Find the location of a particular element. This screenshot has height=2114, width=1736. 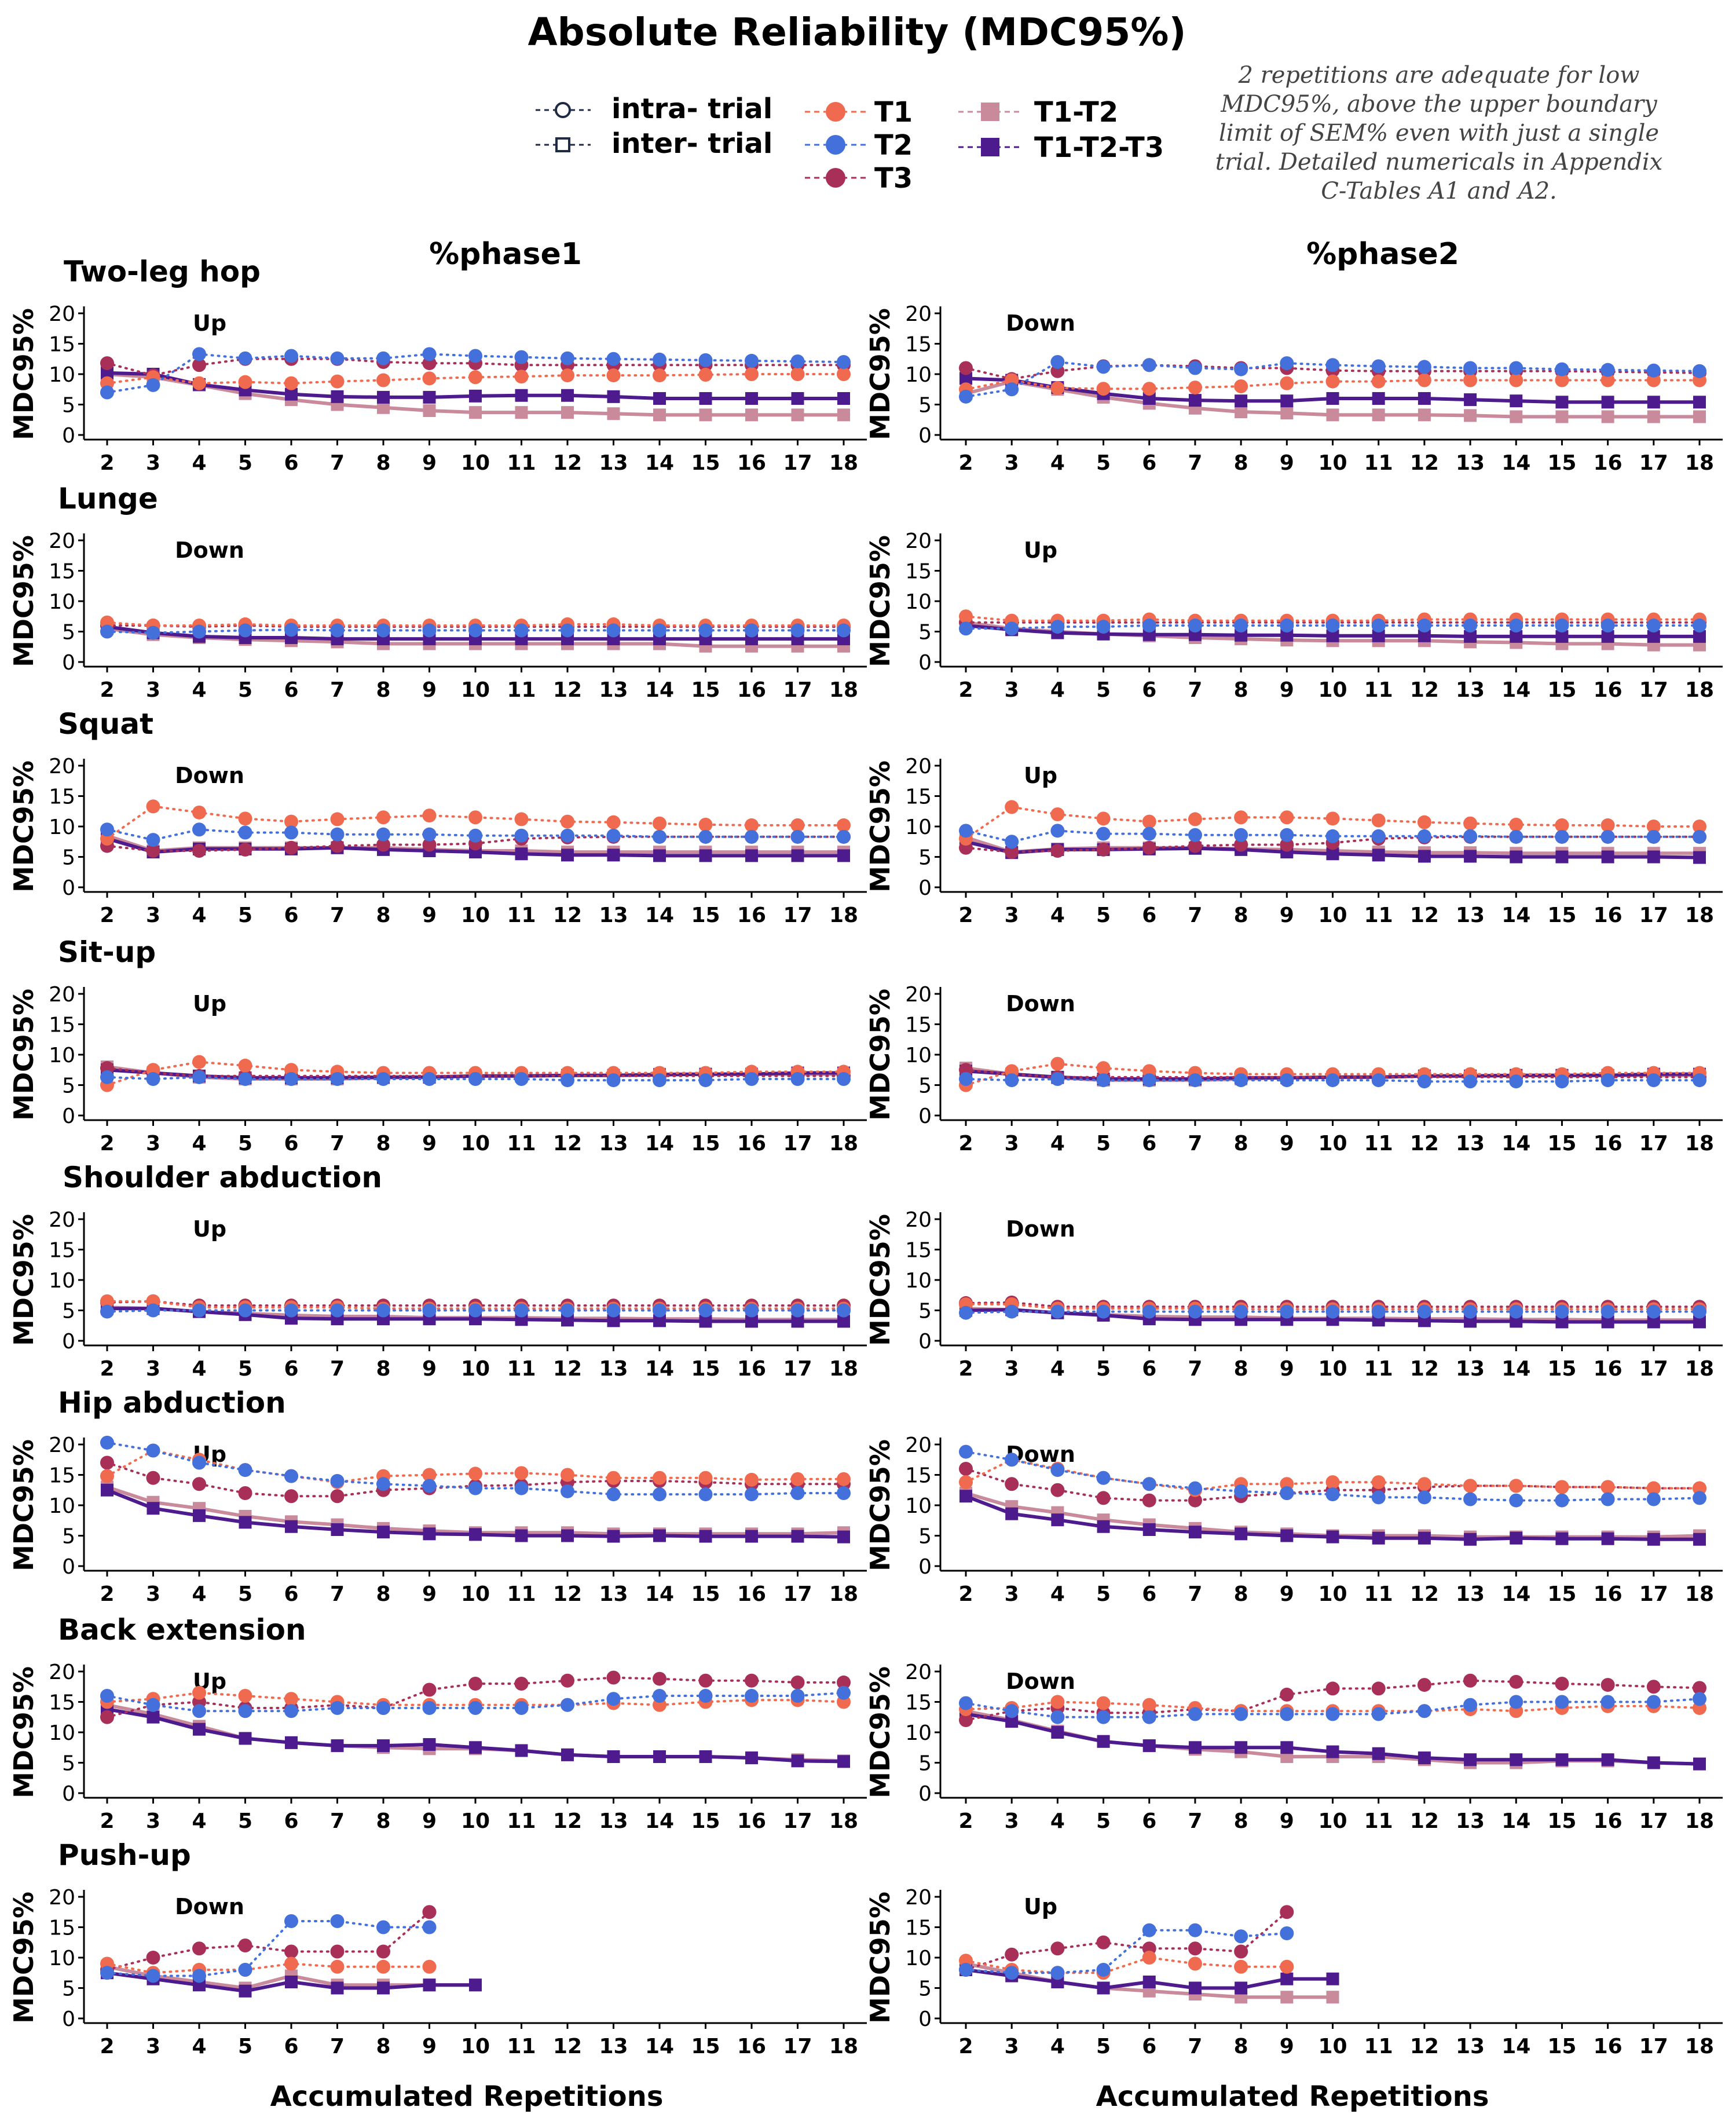

legend-T123-label: T1-T2-T3 is located at coordinates (1099, 147).